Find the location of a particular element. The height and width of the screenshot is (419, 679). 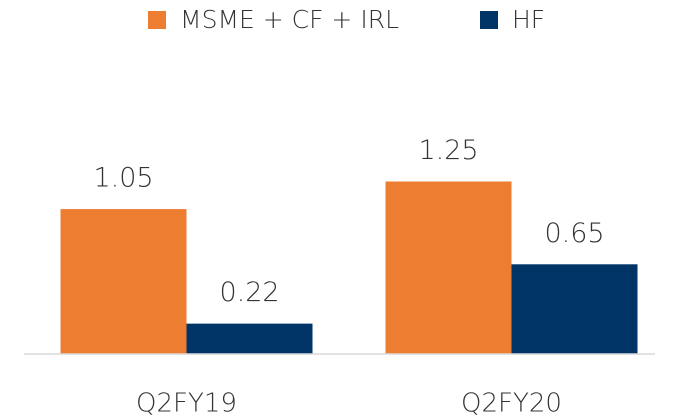

x-tick-label: Q2FY19 is located at coordinates (186, 404).